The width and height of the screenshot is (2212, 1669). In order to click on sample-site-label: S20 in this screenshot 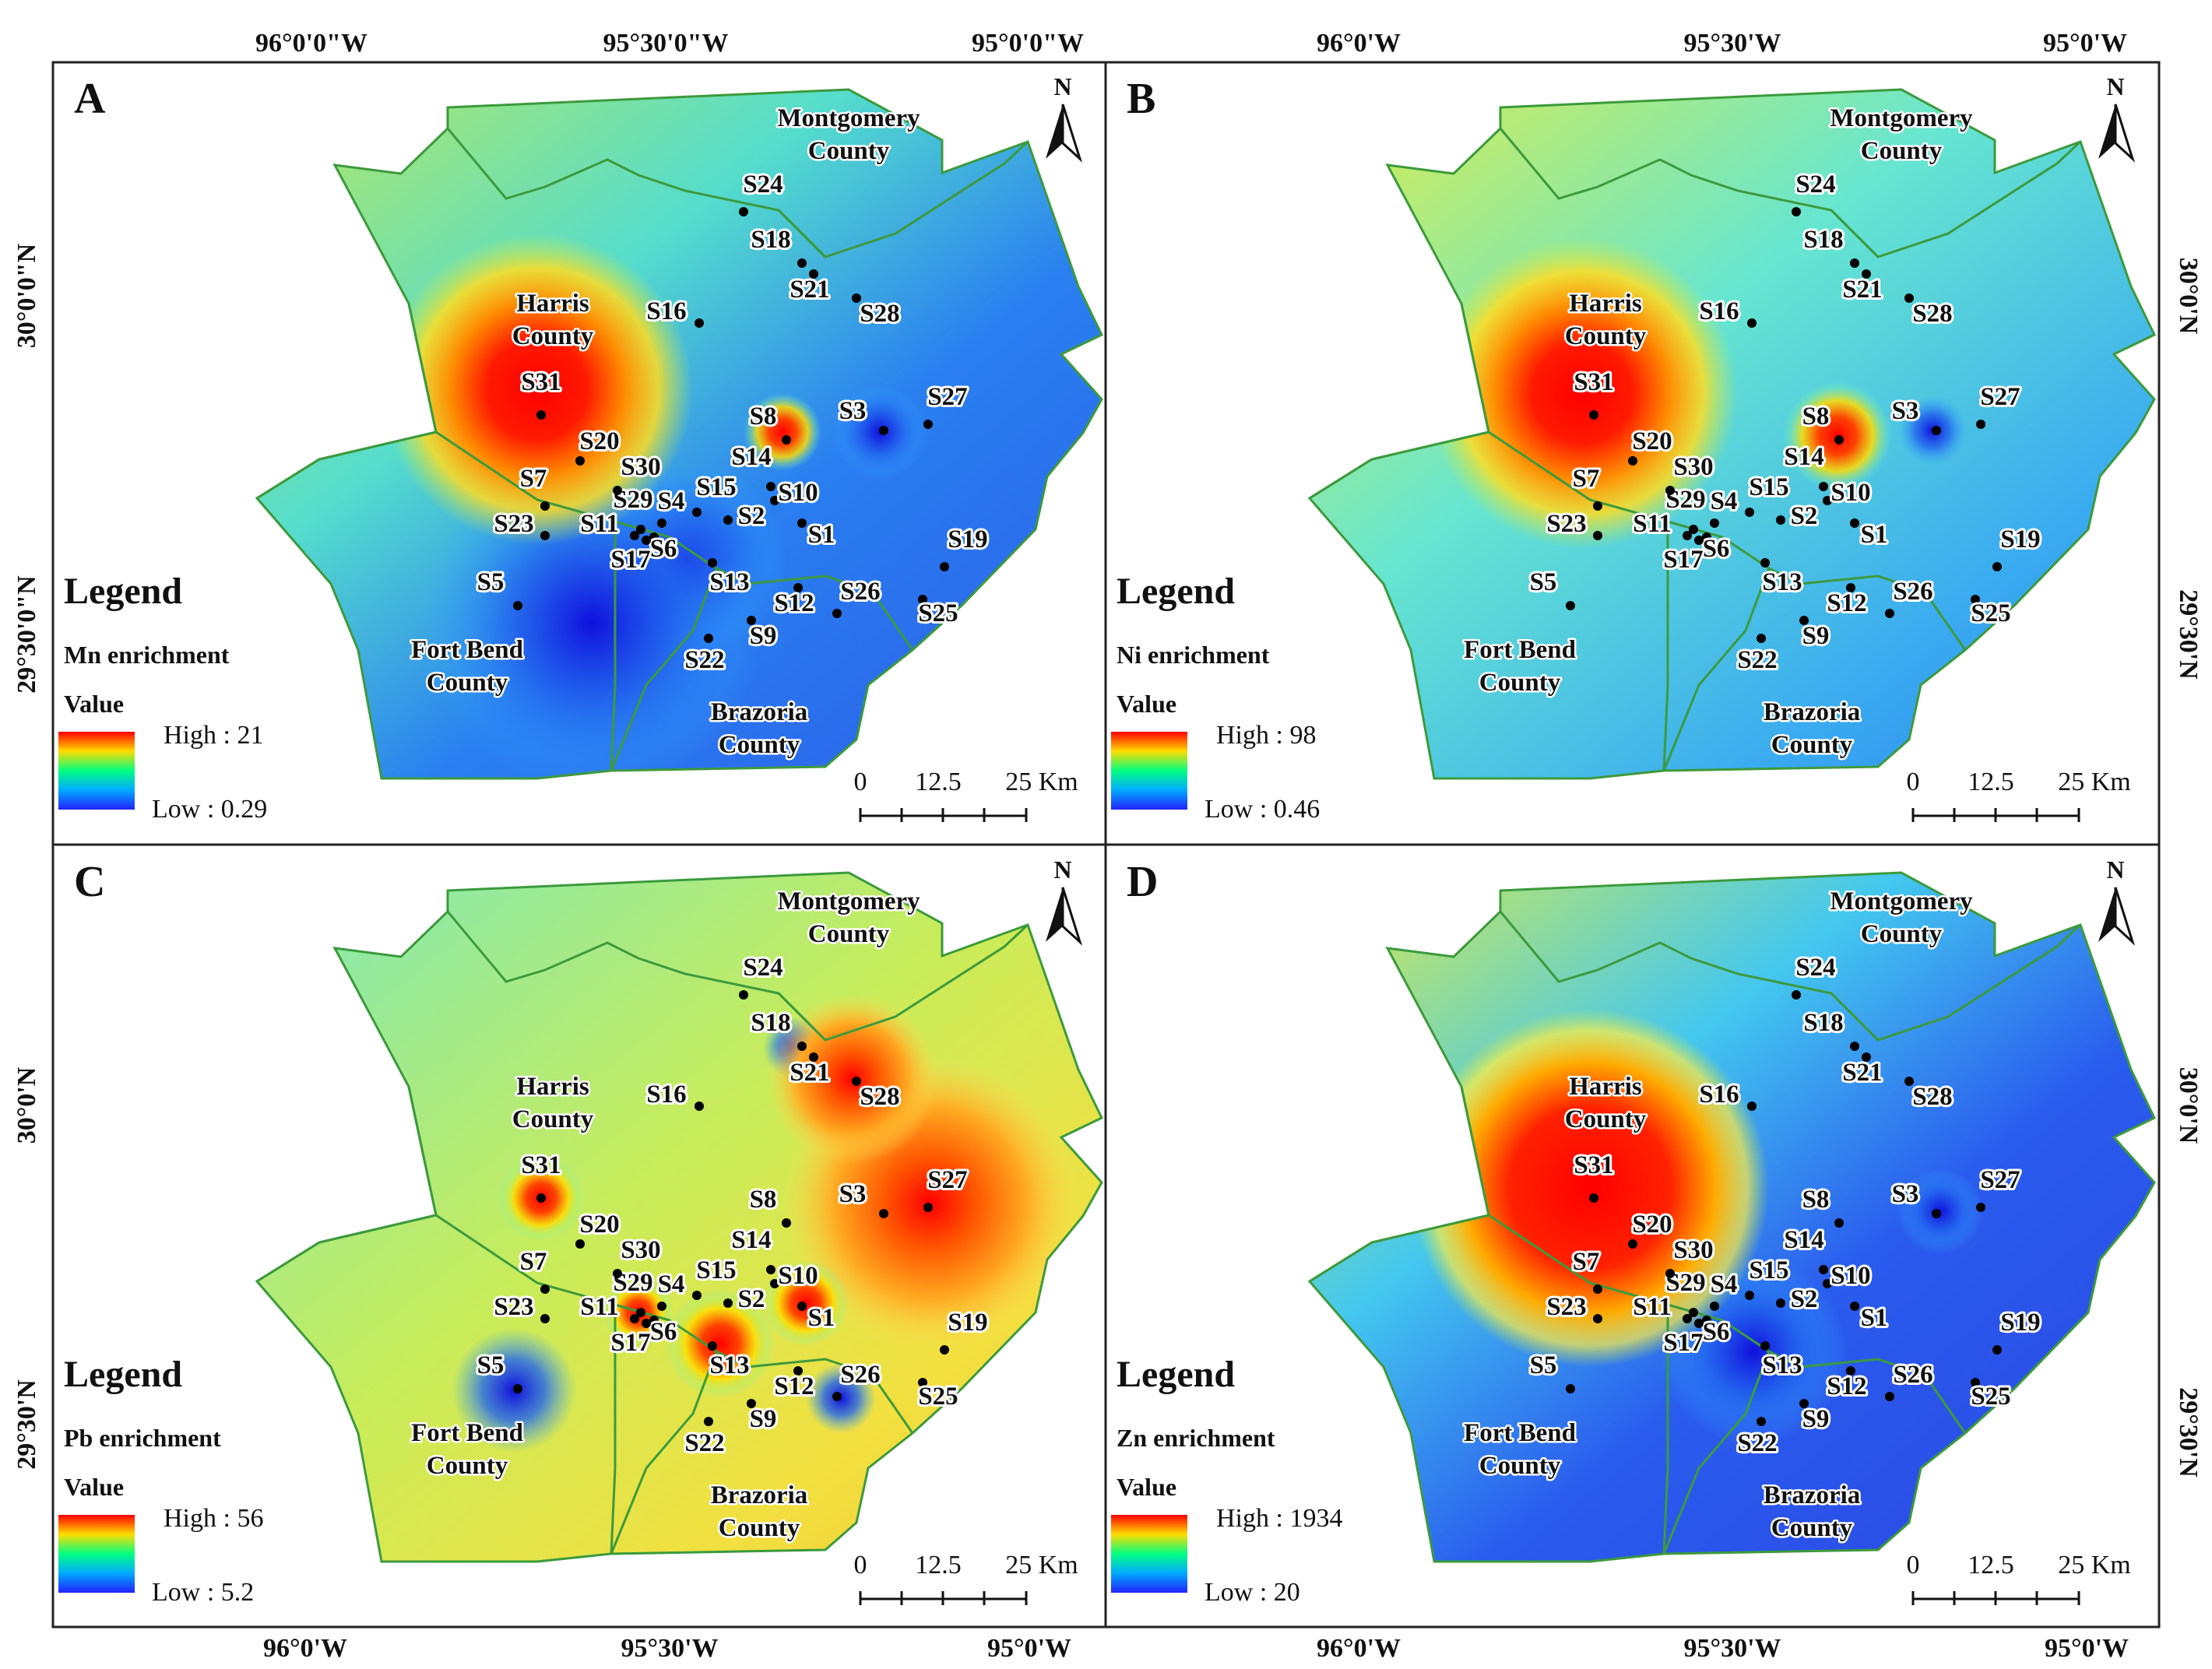, I will do `click(1652, 1224)`.